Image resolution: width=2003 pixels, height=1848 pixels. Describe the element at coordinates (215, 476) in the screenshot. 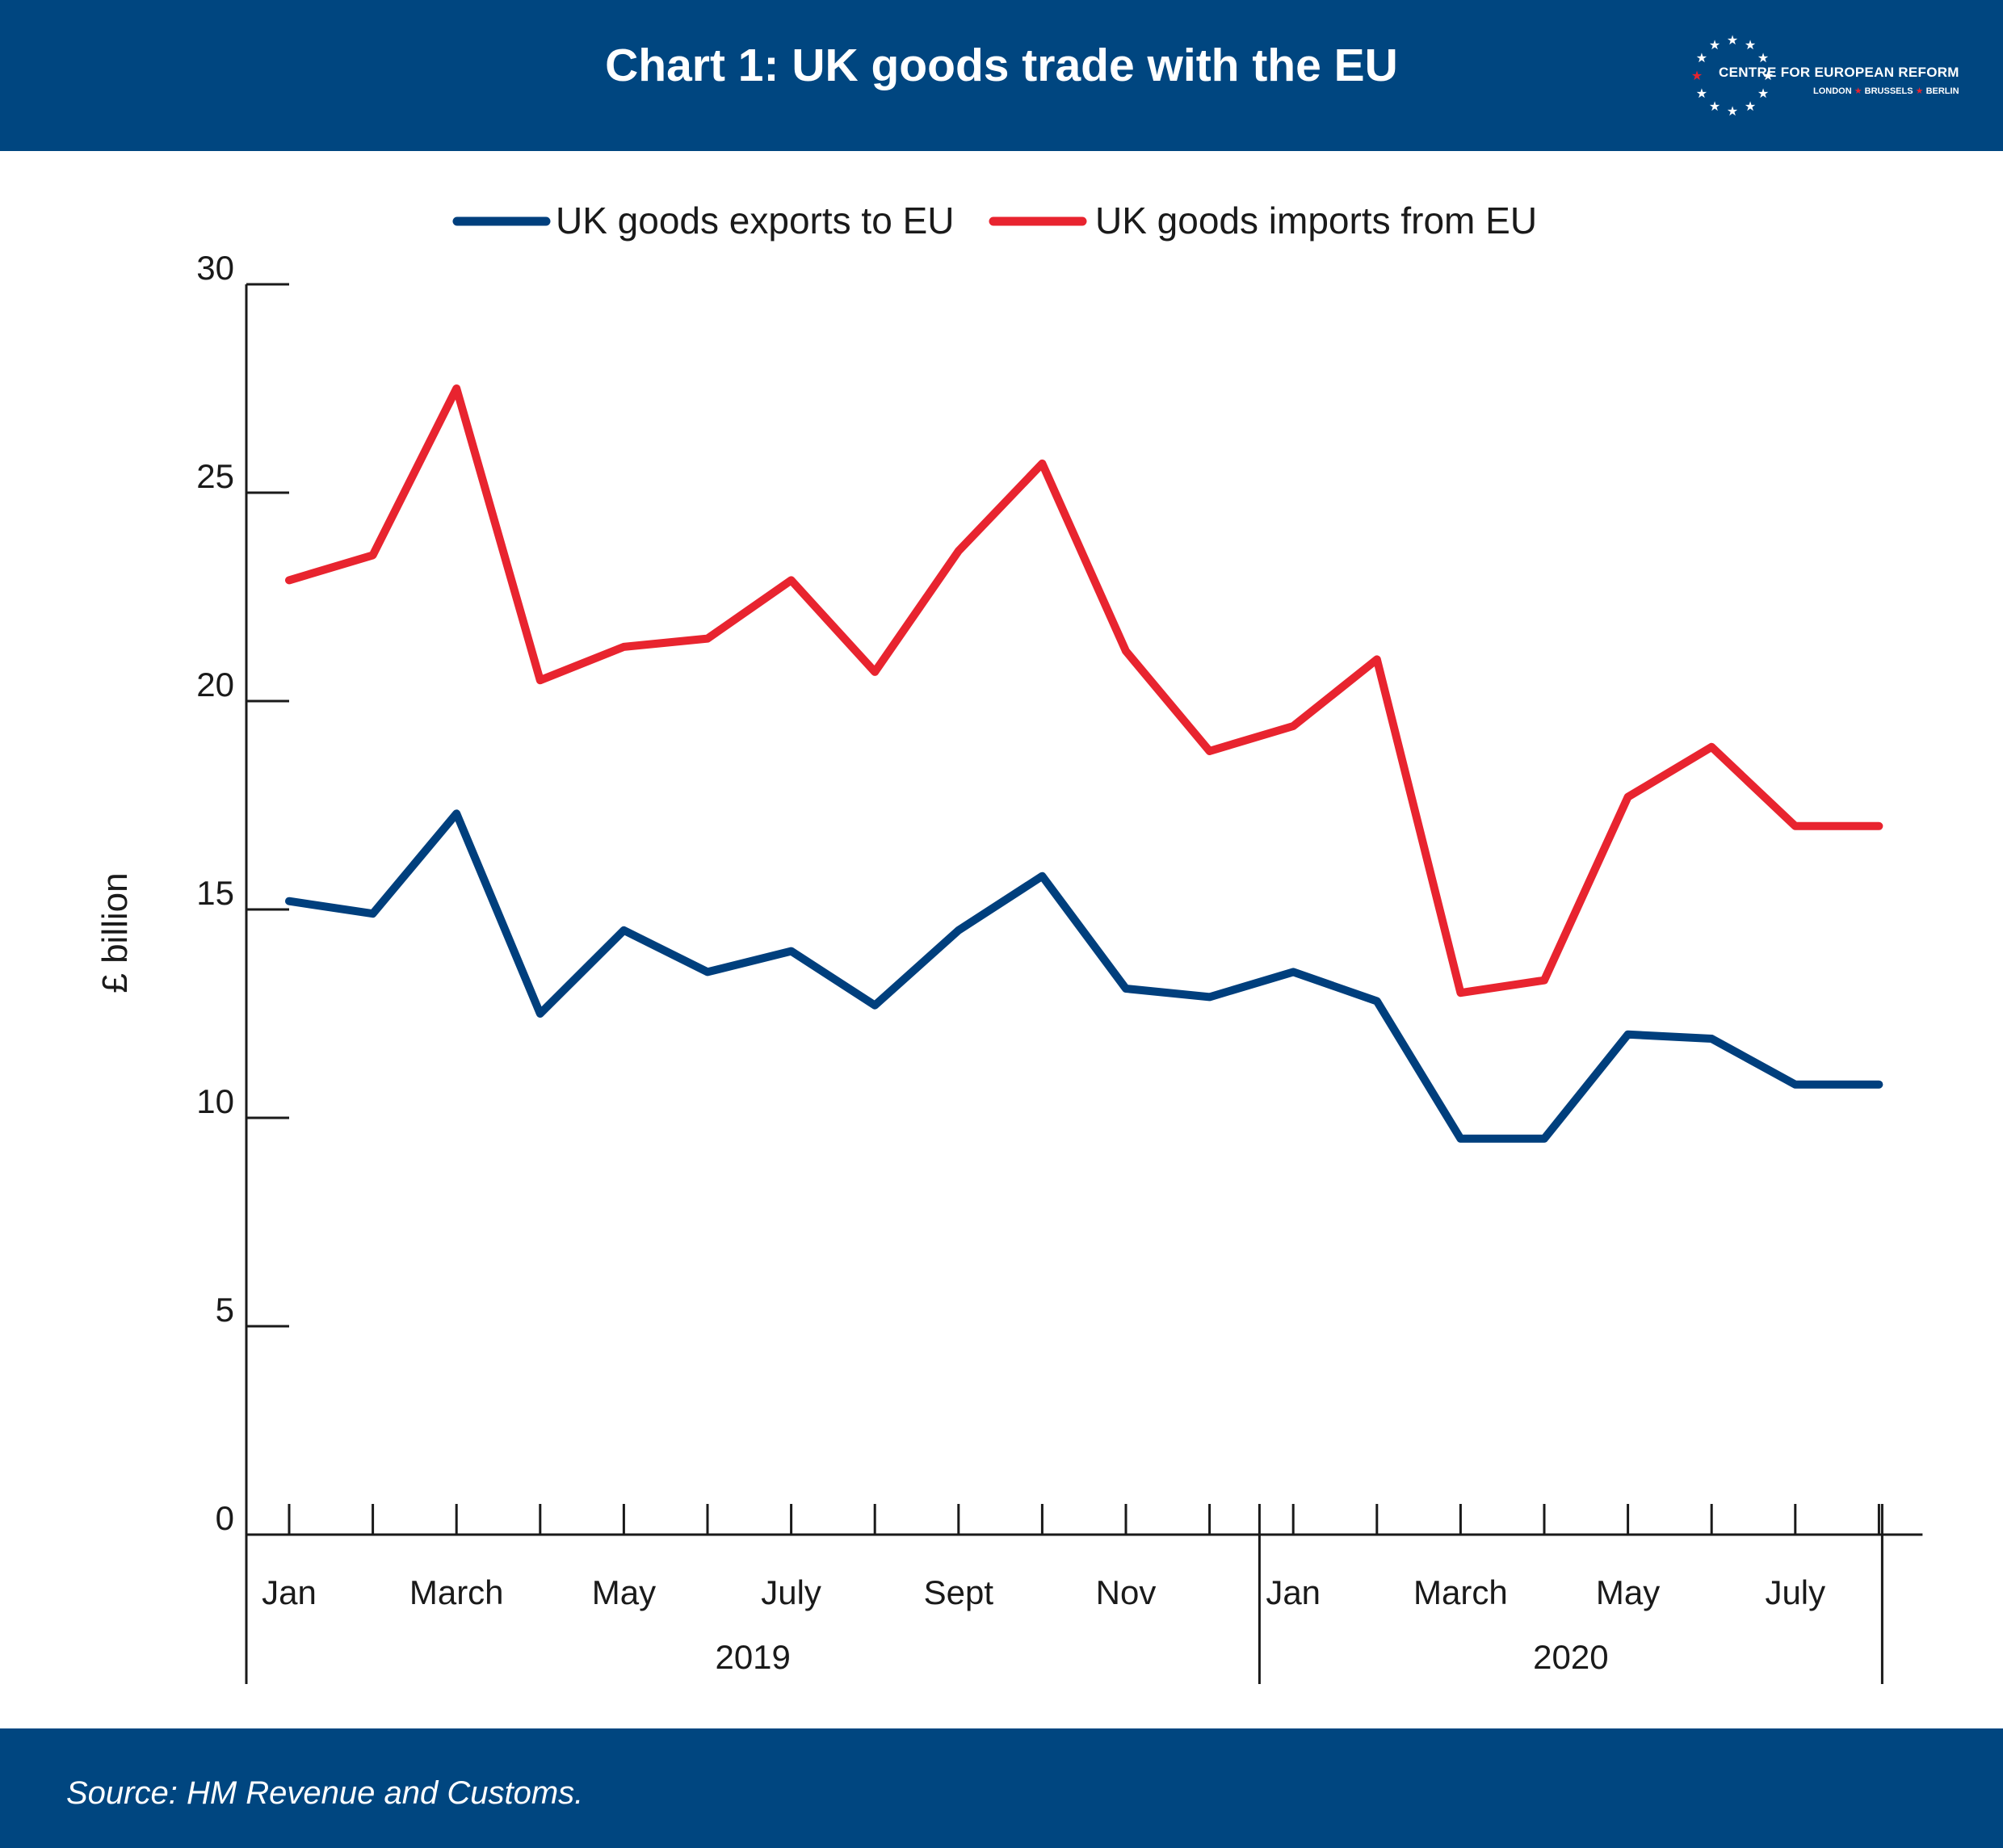

I see `y-tick-label: 25` at that location.